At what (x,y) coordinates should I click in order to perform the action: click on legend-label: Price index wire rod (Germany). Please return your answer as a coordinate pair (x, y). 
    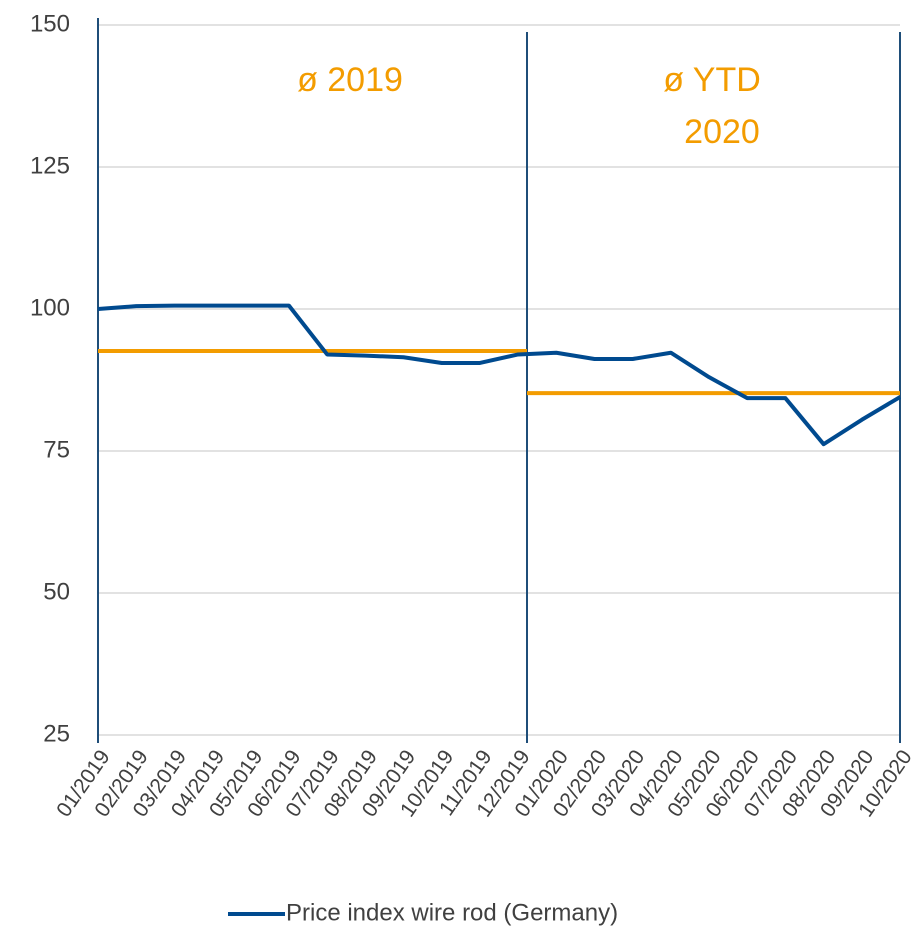
    Looking at the image, I should click on (452, 912).